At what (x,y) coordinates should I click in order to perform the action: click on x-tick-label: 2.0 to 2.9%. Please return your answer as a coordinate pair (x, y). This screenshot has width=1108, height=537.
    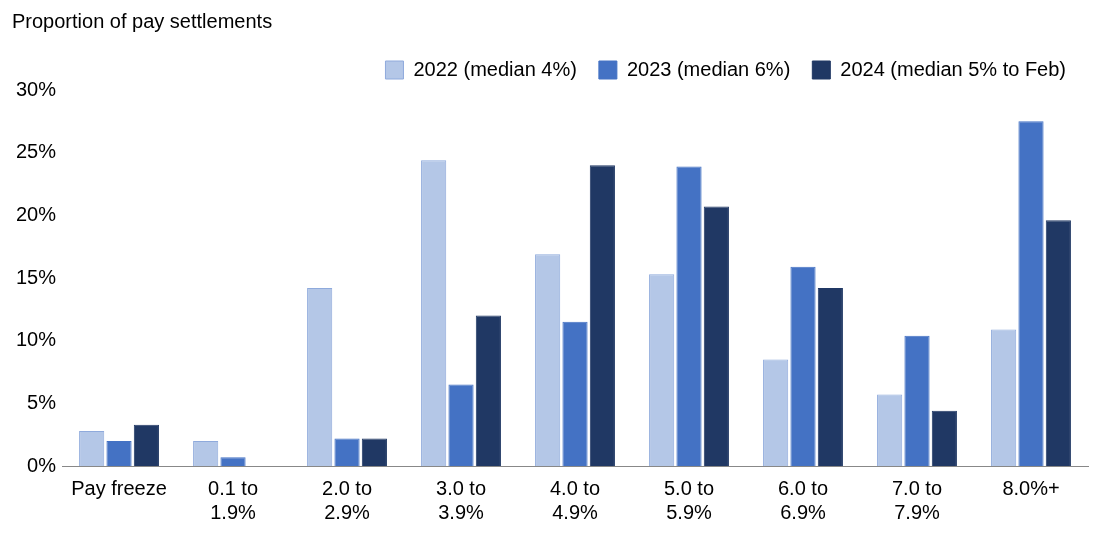
    Looking at the image, I should click on (347, 499).